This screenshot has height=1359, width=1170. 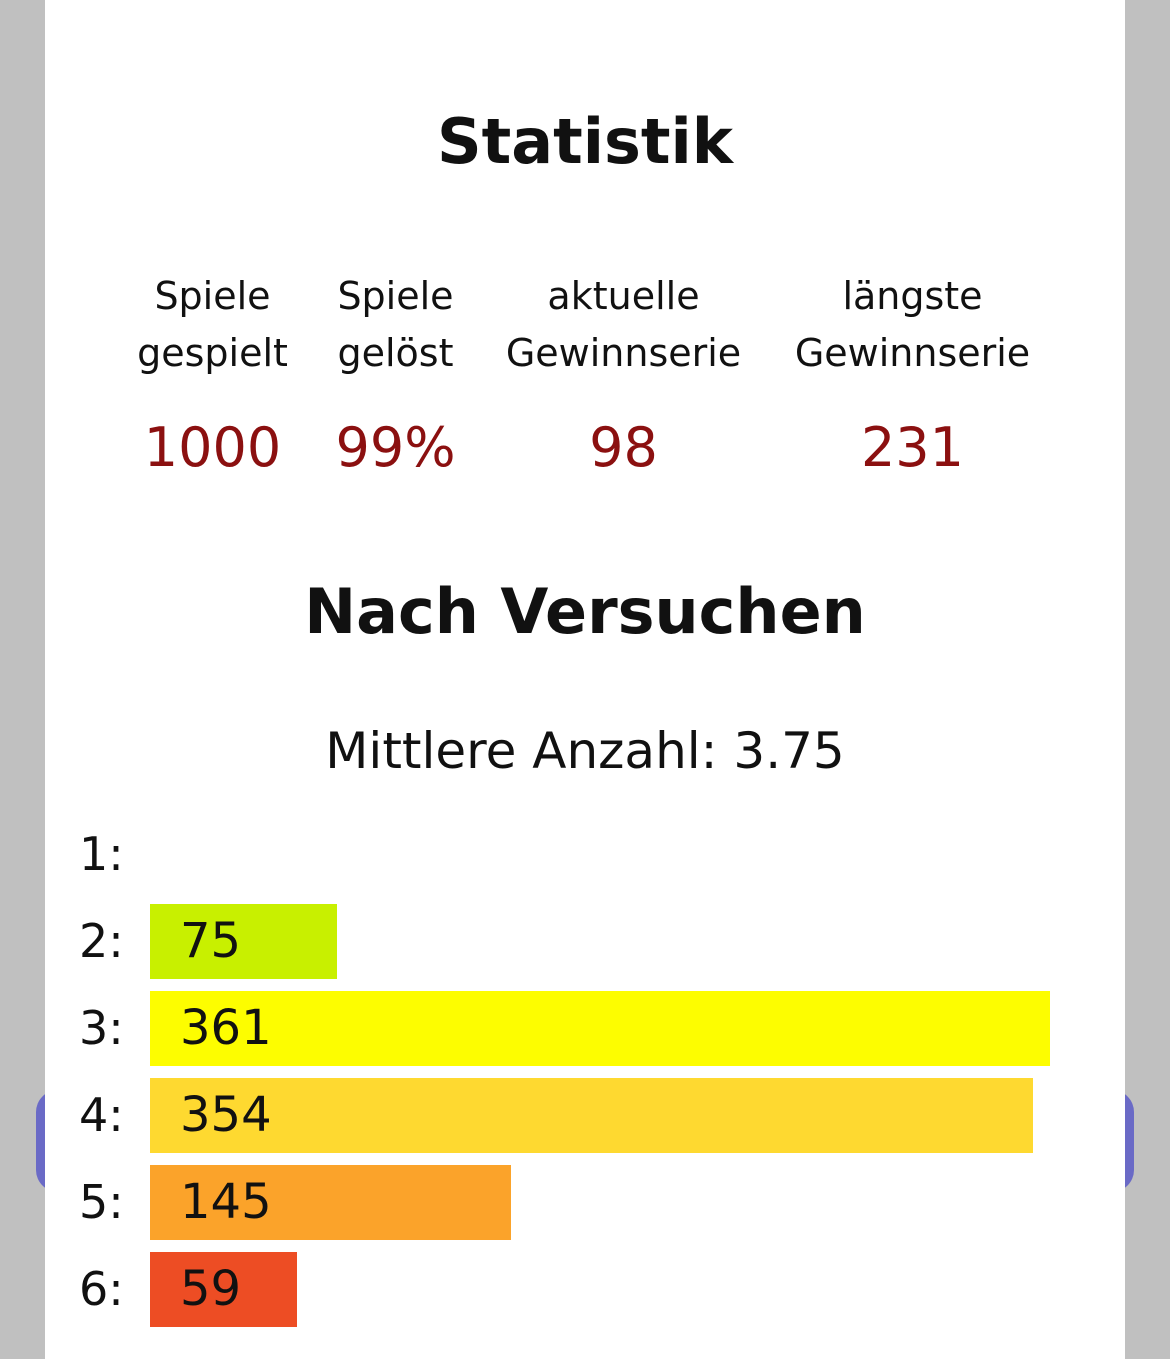 I want to click on distribution-bar: 59, so click(x=223, y=1289).